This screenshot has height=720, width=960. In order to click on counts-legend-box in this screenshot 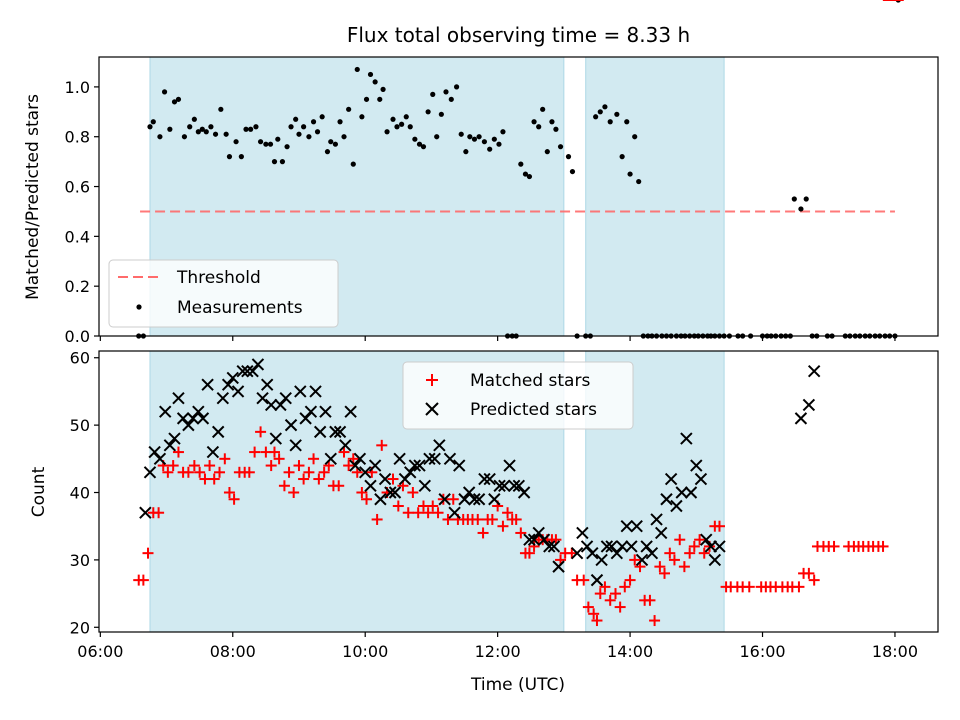, I will do `click(518, 395)`.